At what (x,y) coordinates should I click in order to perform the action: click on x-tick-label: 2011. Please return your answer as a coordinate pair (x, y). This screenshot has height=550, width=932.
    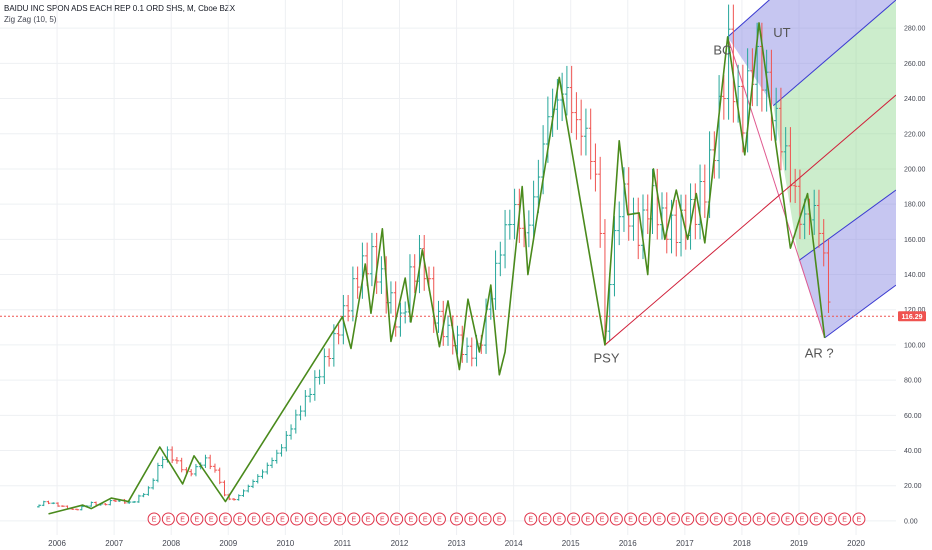
    Looking at the image, I should click on (343, 543).